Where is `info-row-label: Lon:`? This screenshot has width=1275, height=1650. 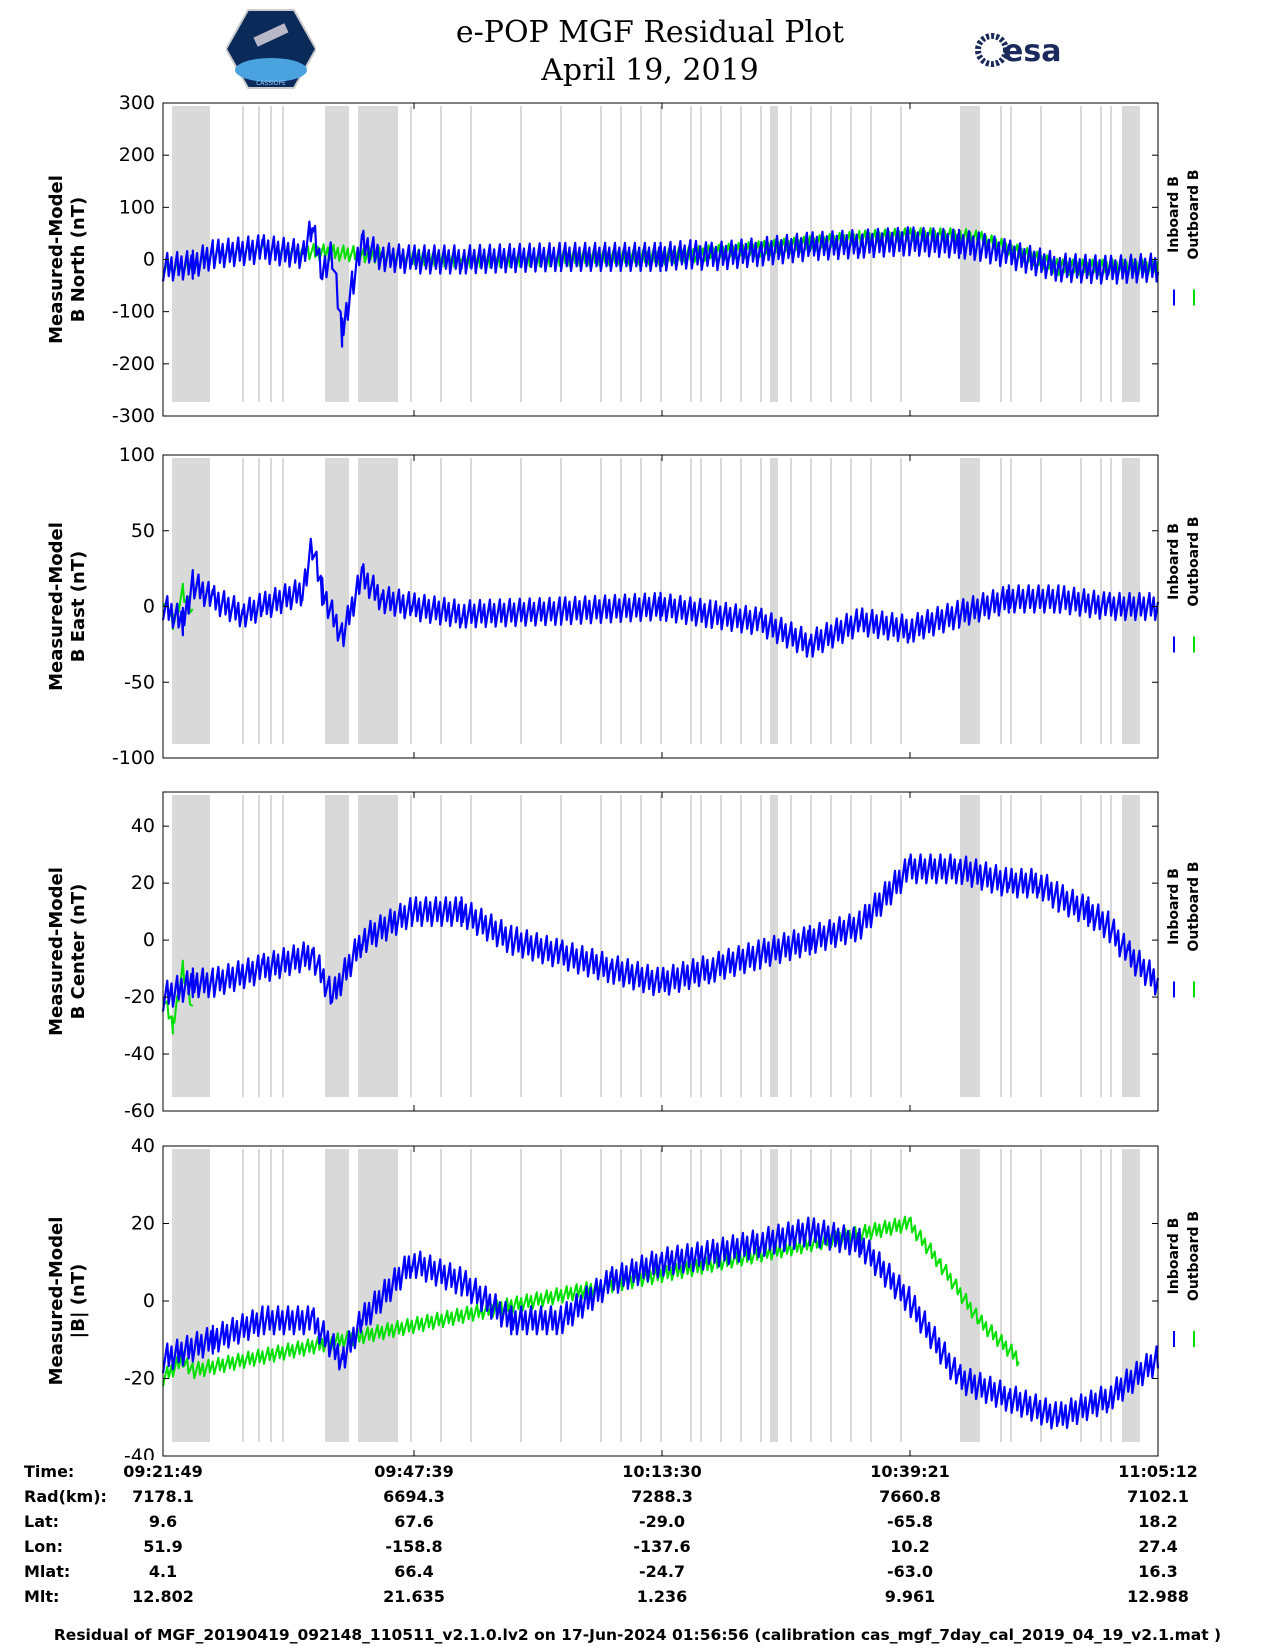 info-row-label: Lon: is located at coordinates (43, 1546).